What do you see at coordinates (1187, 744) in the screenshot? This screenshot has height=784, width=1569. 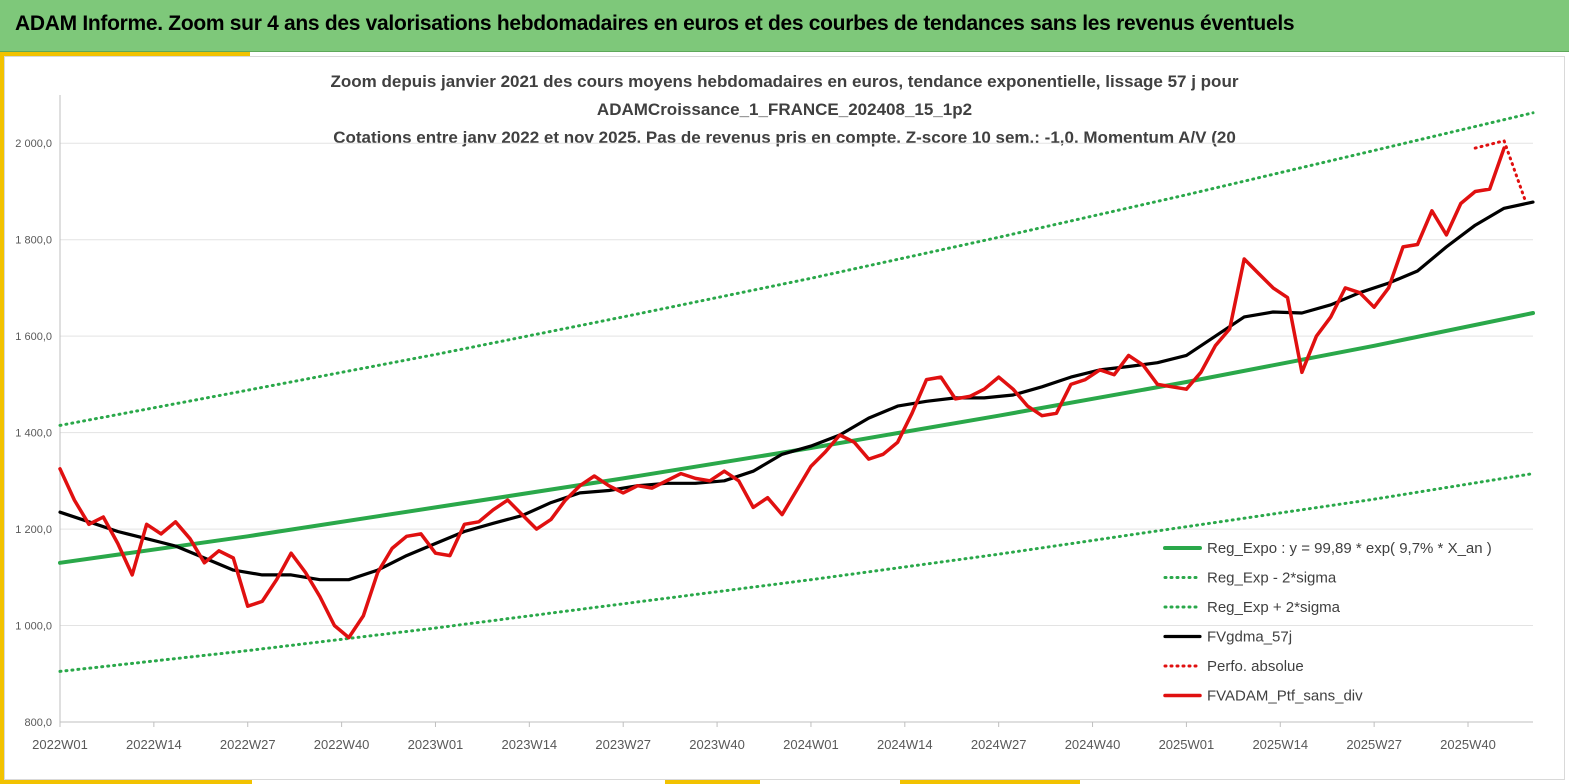 I see `x-tick-label: 2025W01` at bounding box center [1187, 744].